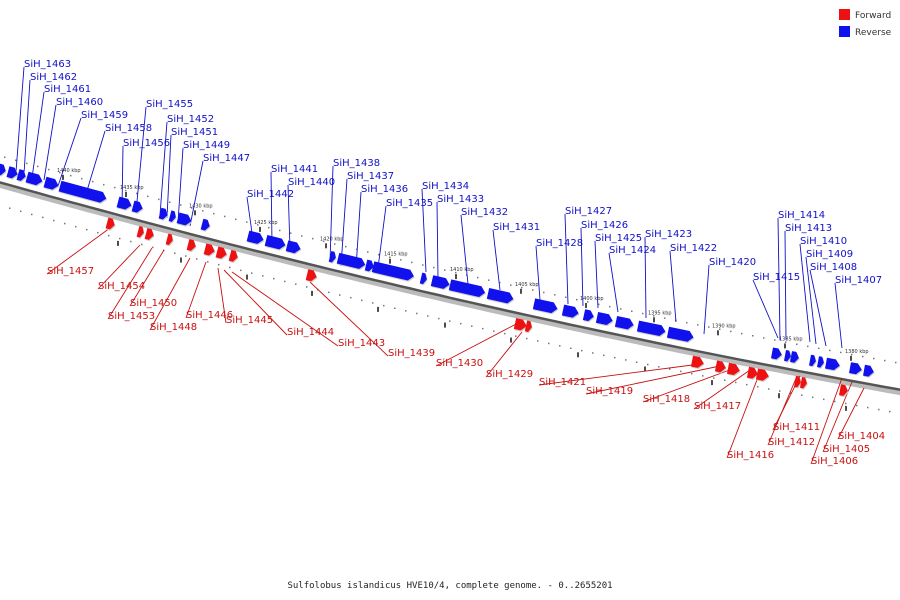  I want to click on legend-forward-label: Forward, so click(873, 16).